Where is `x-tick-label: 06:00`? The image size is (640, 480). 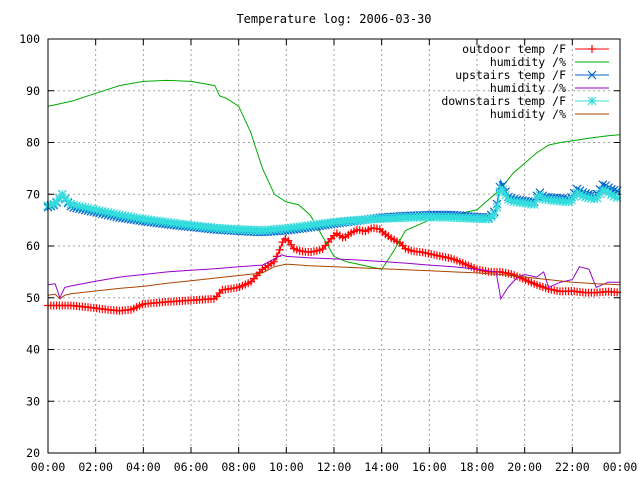 x-tick-label: 06:00 is located at coordinates (191, 467).